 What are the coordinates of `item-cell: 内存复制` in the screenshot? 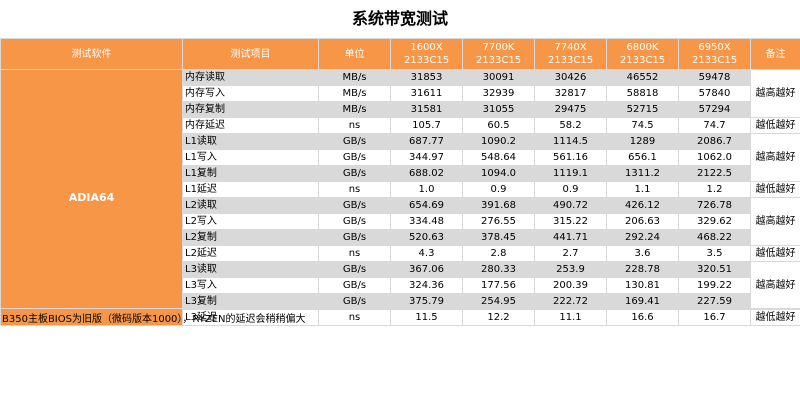 It's located at (250, 109).